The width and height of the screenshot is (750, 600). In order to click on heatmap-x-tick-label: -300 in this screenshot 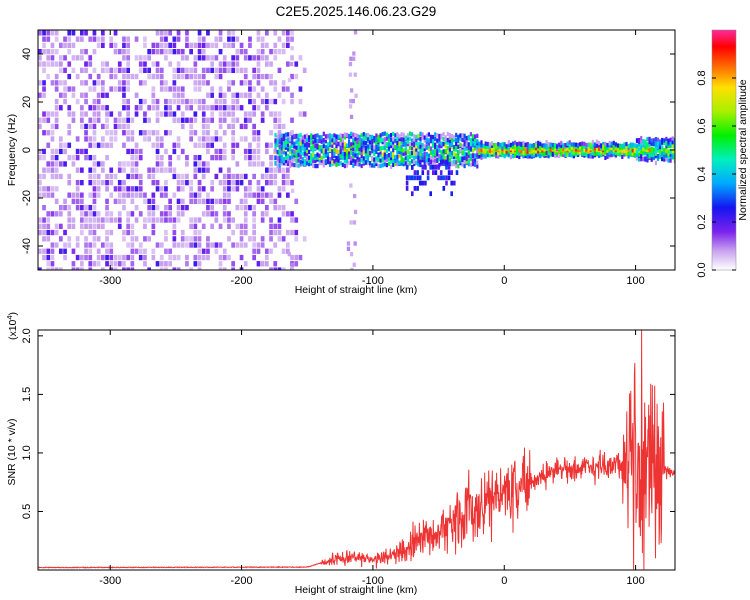, I will do `click(110, 281)`.